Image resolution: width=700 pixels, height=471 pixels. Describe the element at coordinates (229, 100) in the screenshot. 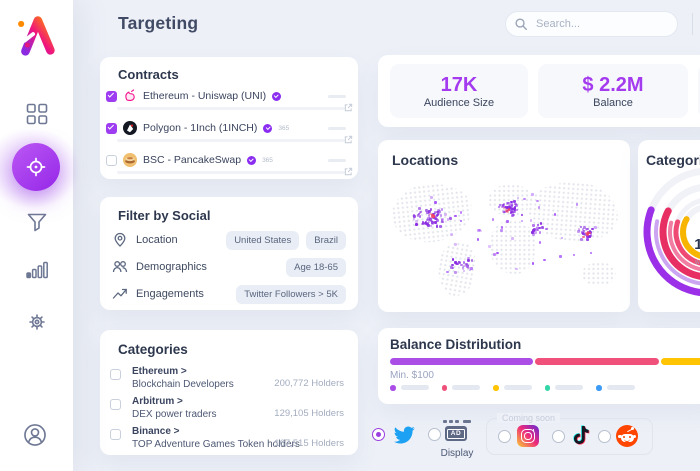

I see `contract-row: Ethereum - Uniswap (UNI)` at that location.